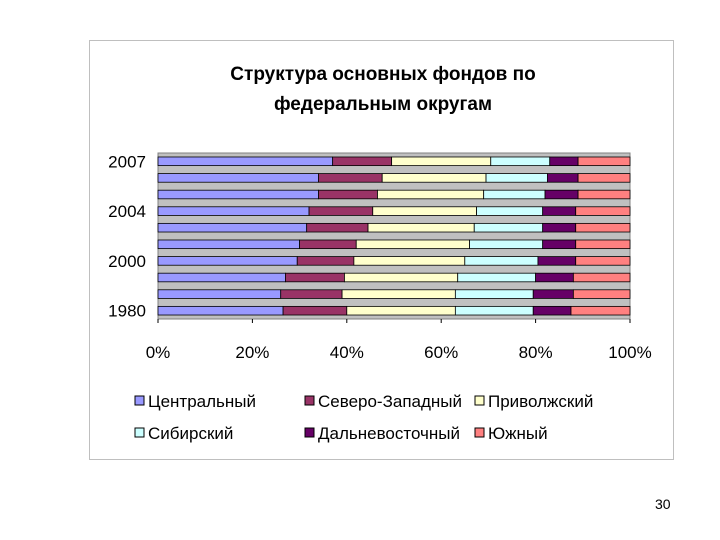 The height and width of the screenshot is (540, 720). What do you see at coordinates (389, 433) in the screenshot?
I see `legend-label: Дальневосточный` at bounding box center [389, 433].